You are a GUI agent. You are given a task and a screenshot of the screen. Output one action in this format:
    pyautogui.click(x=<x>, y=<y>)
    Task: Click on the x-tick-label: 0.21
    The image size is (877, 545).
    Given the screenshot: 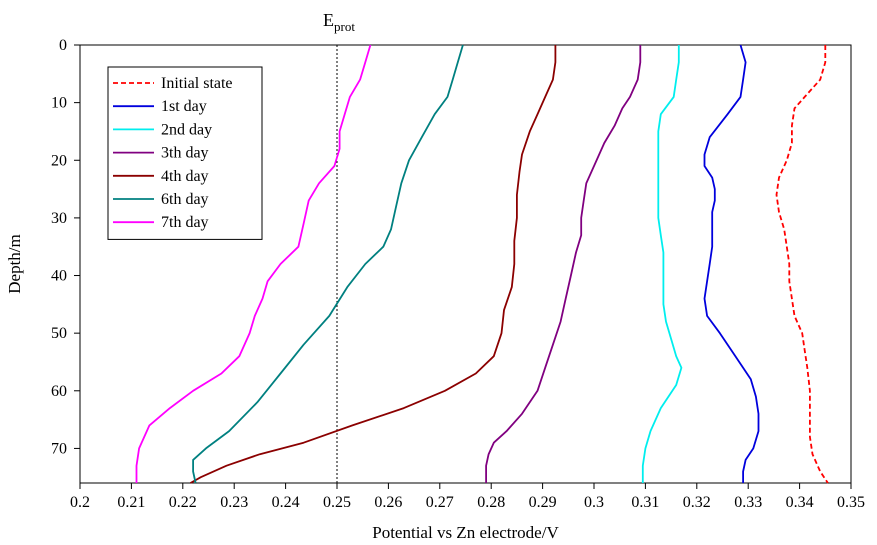 What is the action you would take?
    pyautogui.click(x=131, y=502)
    